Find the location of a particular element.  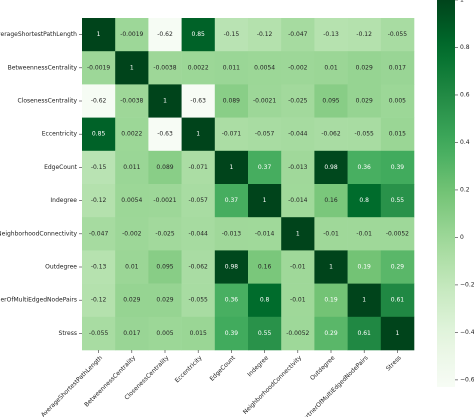

cell-value-label: 0.8 is located at coordinates (364, 200).